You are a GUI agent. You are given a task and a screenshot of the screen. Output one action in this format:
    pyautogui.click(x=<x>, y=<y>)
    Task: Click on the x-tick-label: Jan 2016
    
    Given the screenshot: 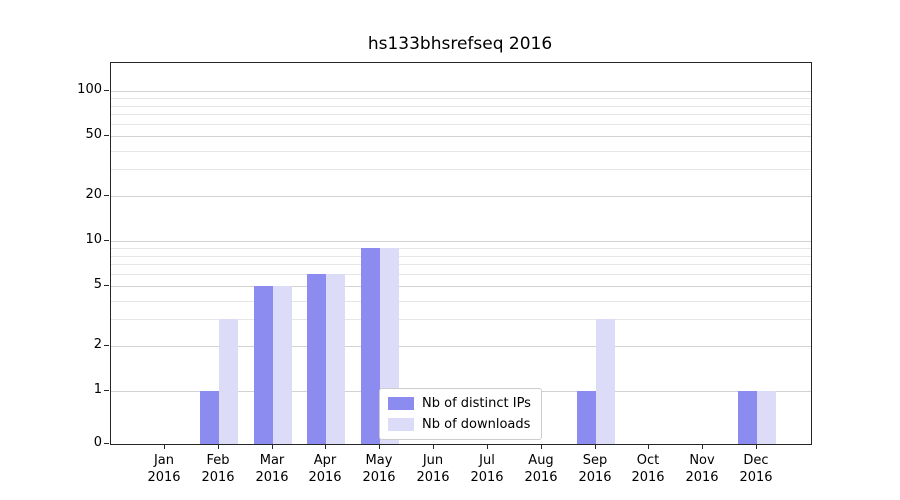 What is the action you would take?
    pyautogui.click(x=164, y=469)
    